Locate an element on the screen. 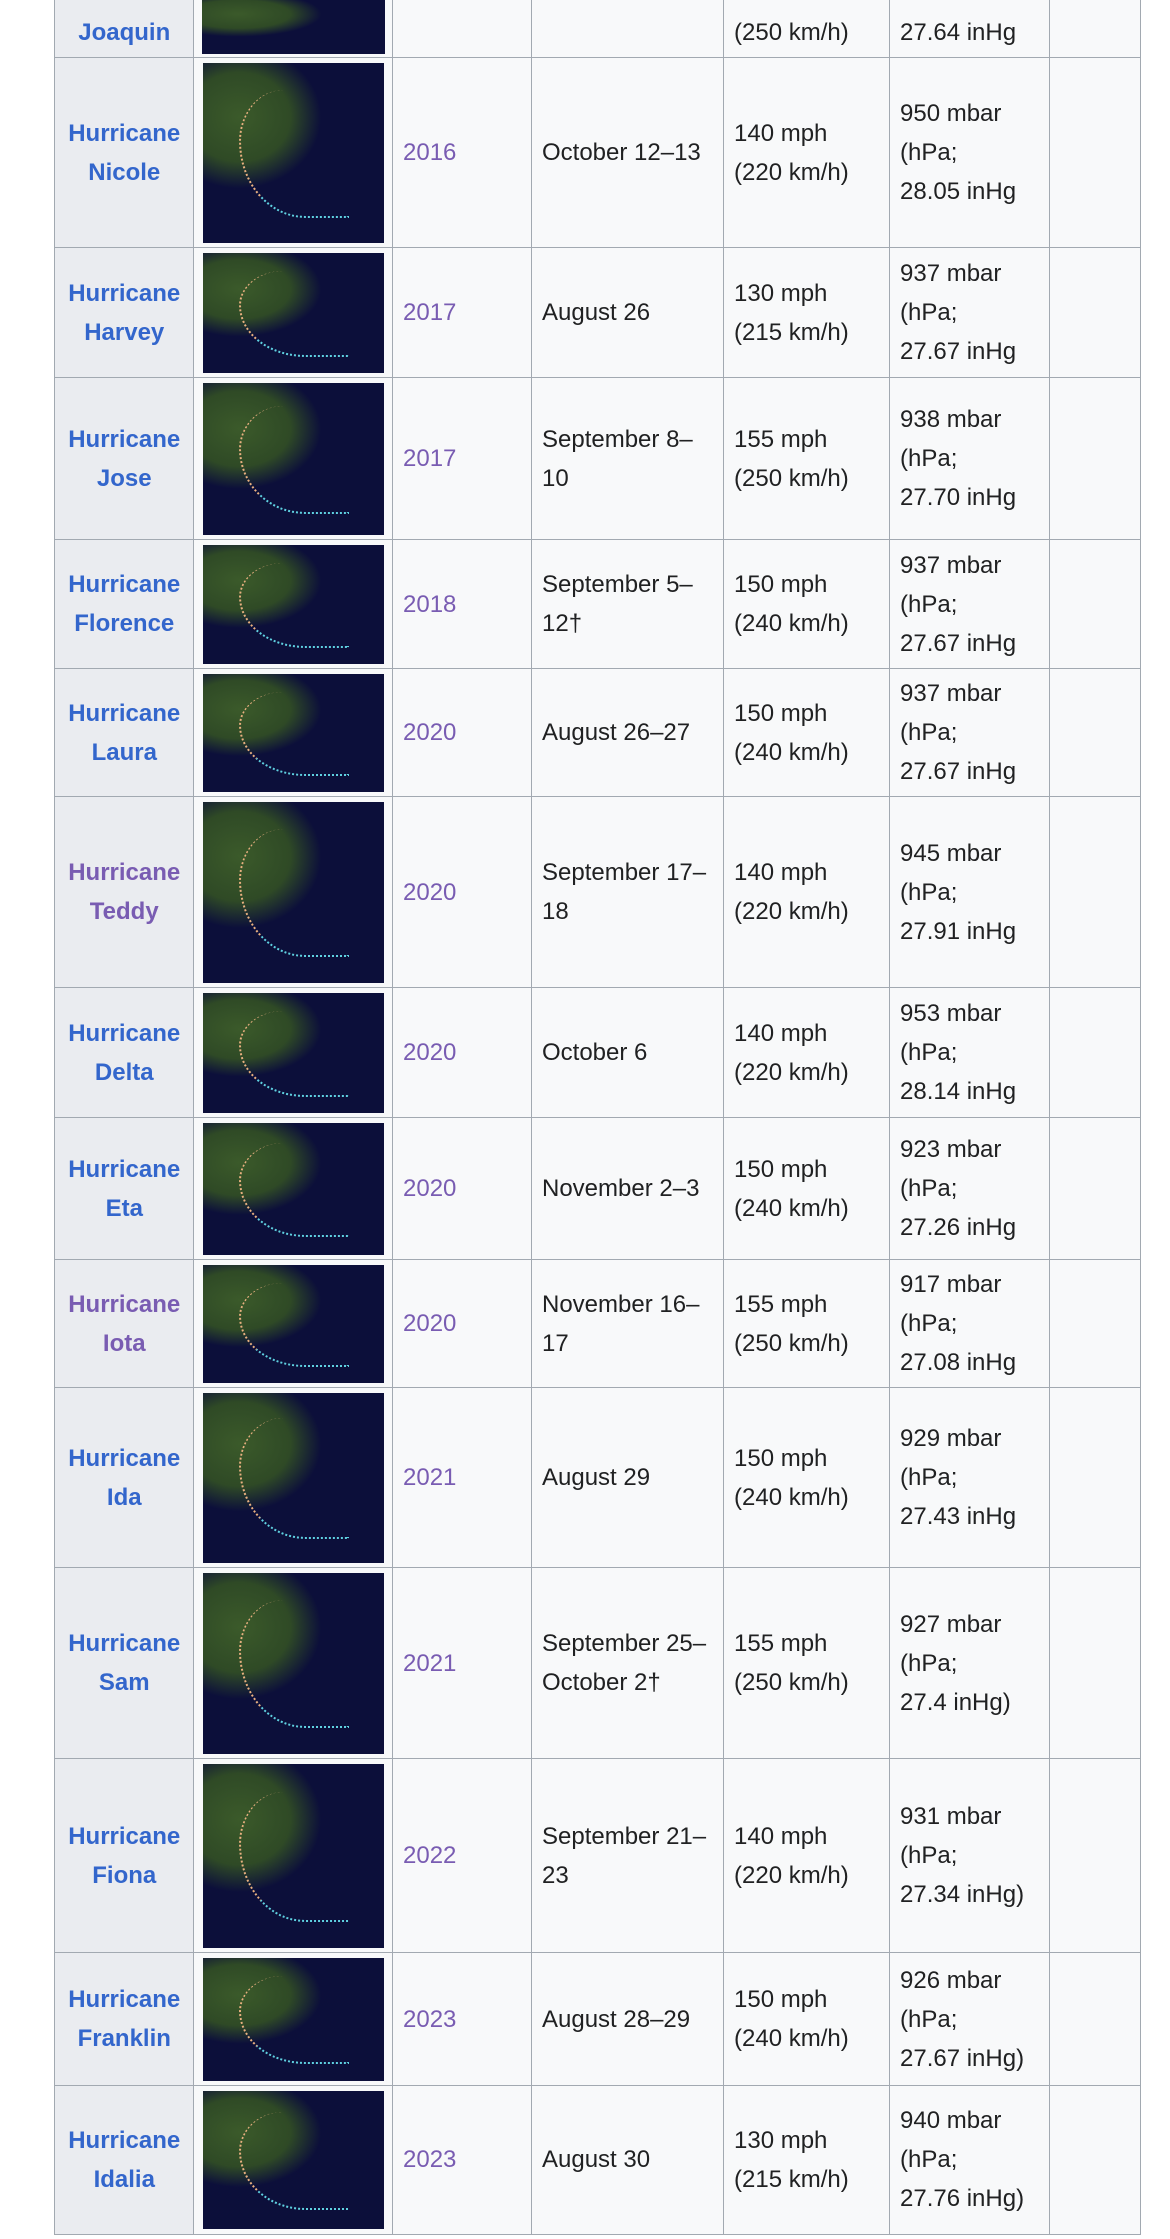 The image size is (1170, 2239). date-cell: September 21– 23 is located at coordinates (628, 1856).